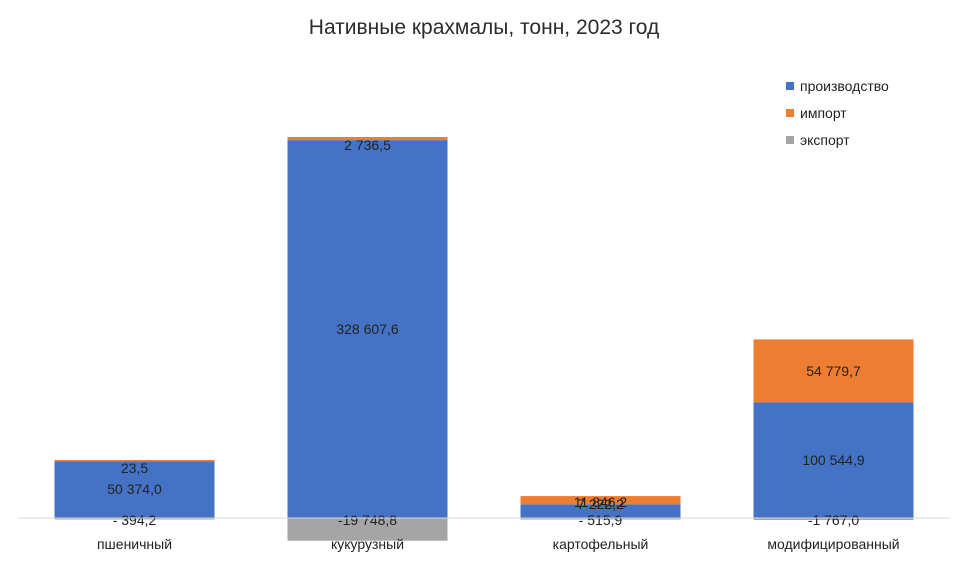 The image size is (968, 578). I want to click on x-tick-label-2: картофельный, so click(601, 544).